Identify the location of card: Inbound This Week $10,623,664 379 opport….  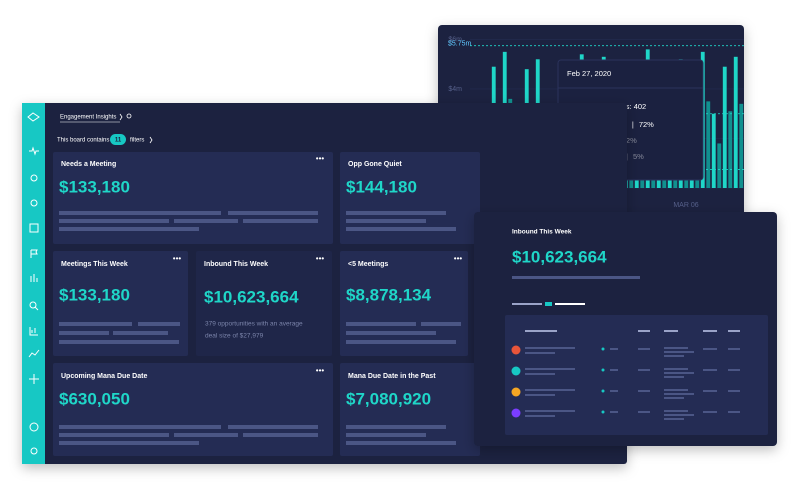
(264, 303).